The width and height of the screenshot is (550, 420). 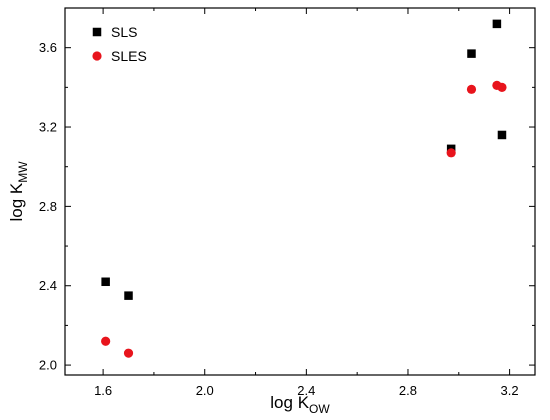 I want to click on legend-label-sls: SLS, so click(x=124, y=32).